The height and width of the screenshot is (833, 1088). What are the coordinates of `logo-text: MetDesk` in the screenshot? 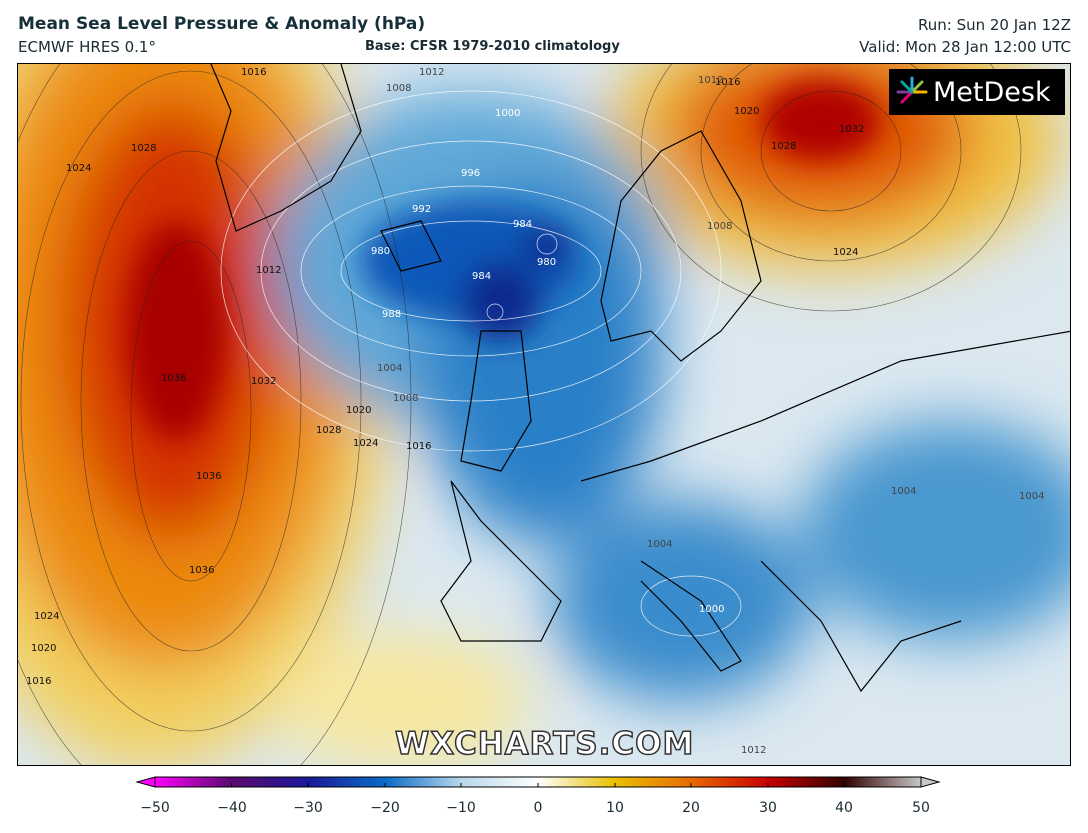 It's located at (992, 92).